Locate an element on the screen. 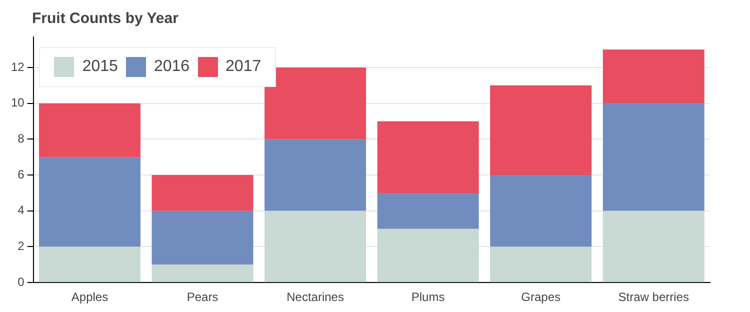 The width and height of the screenshot is (750, 312). x-tick-label: Straw berries is located at coordinates (653, 297).